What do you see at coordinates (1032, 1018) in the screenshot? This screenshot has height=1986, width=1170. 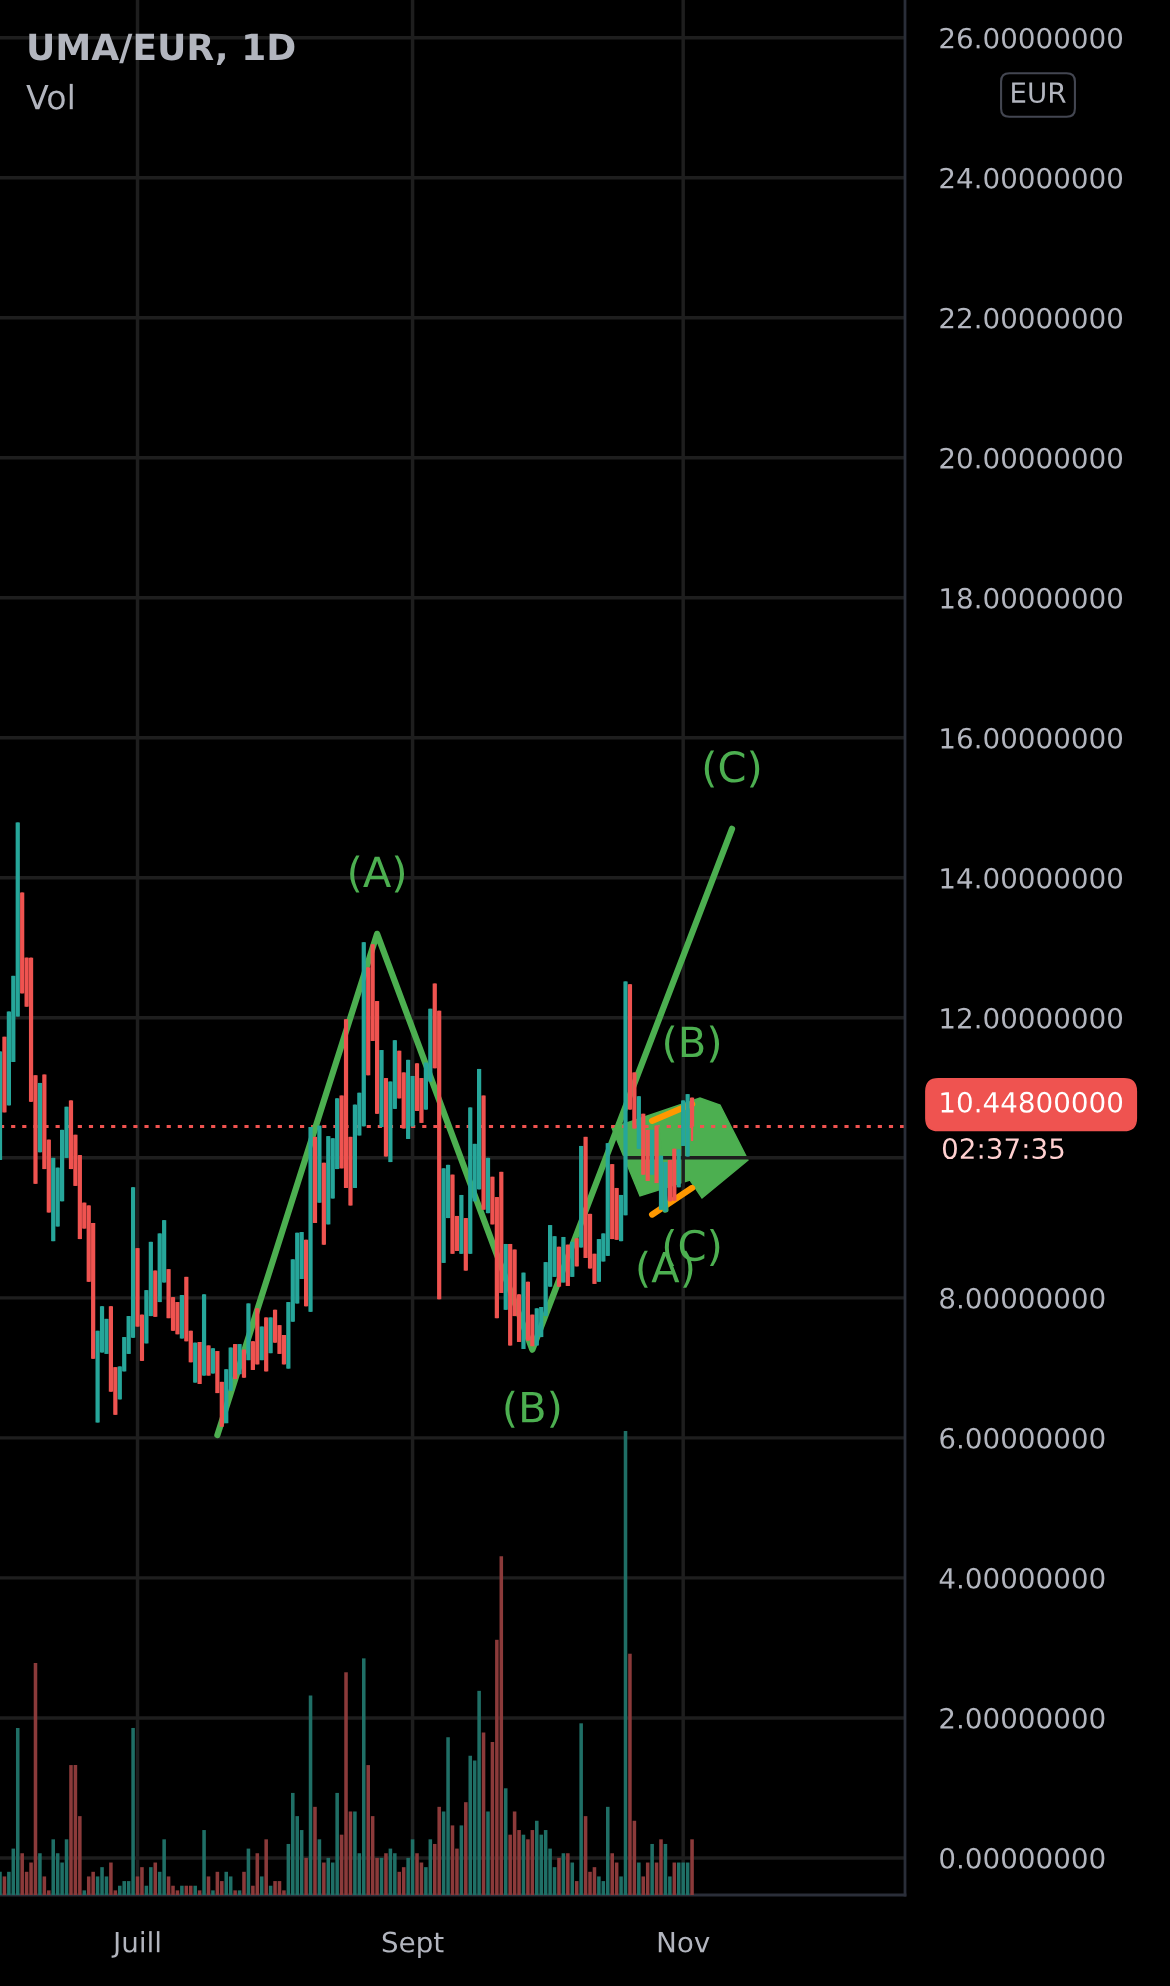 I see `y-tick-label: 12.00000000` at bounding box center [1032, 1018].